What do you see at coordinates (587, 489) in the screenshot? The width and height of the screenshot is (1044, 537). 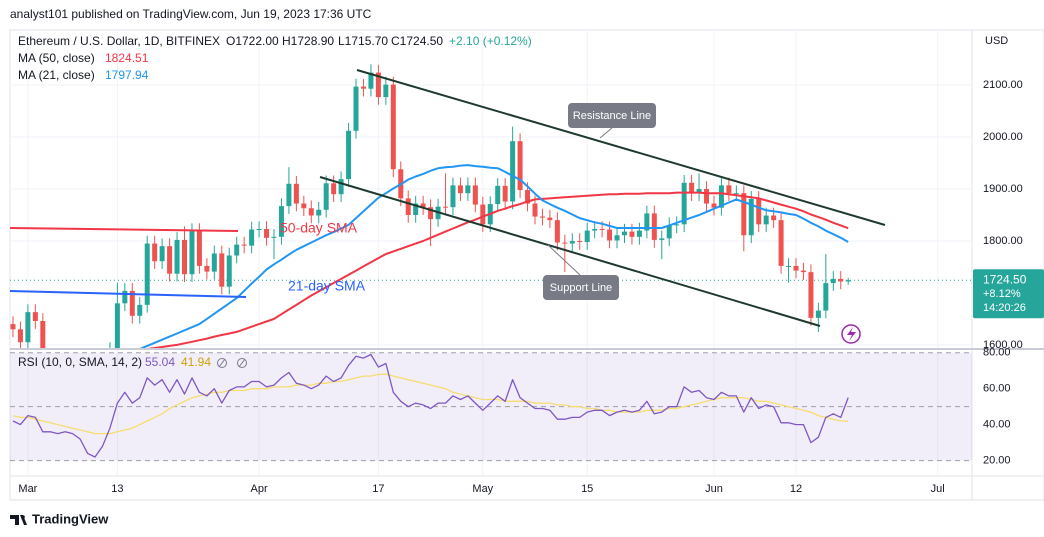 I see `x-tick-label: 15` at bounding box center [587, 489].